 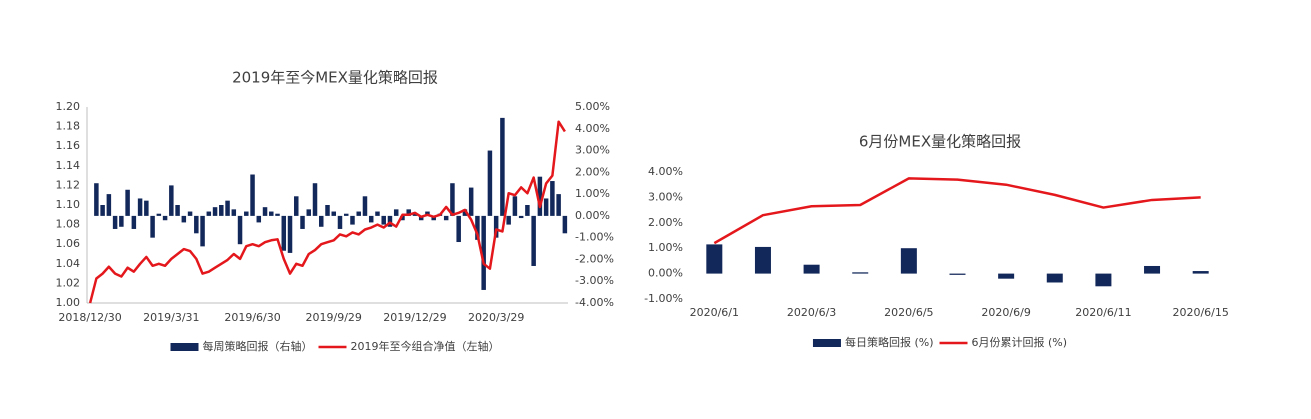 I want to click on chart-title: 2019年至今MEX量化策略回报, so click(x=335, y=78).